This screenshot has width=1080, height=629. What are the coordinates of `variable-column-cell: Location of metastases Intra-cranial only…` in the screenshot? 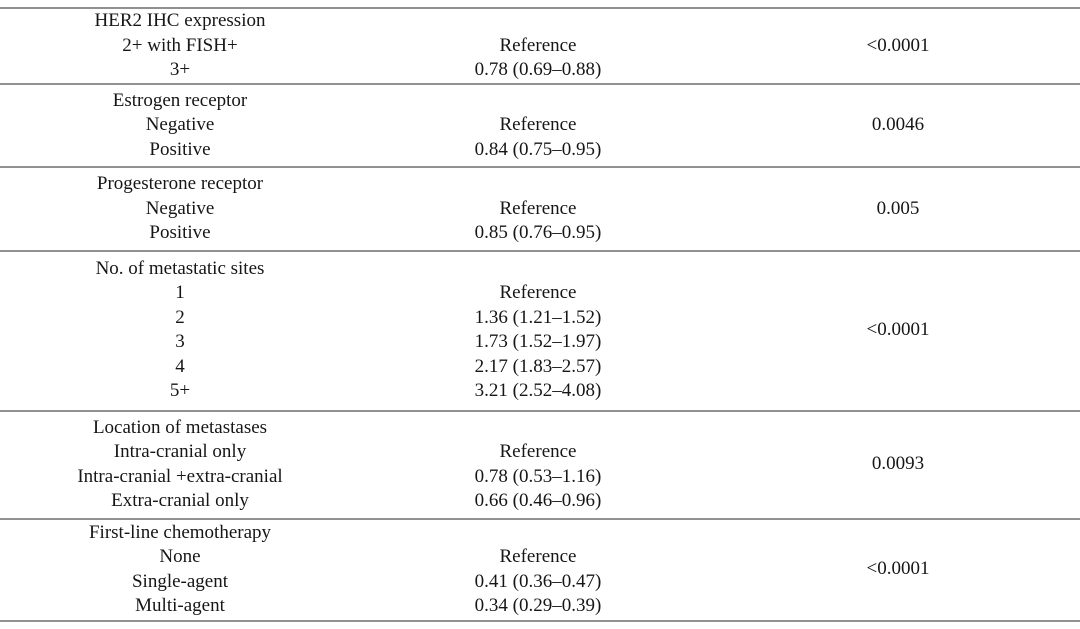 It's located at (180, 465).